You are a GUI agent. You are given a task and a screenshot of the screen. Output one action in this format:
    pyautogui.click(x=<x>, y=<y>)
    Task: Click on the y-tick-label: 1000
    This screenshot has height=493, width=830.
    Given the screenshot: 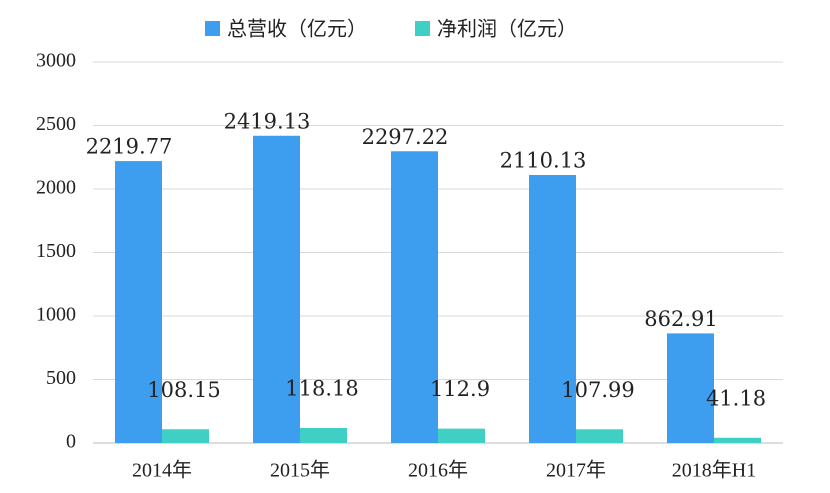 What is the action you would take?
    pyautogui.click(x=56, y=315)
    